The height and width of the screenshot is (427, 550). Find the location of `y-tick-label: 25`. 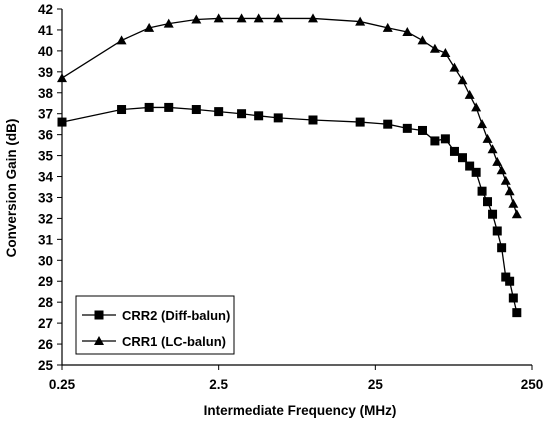

y-tick-label: 25 is located at coordinates (46, 365).